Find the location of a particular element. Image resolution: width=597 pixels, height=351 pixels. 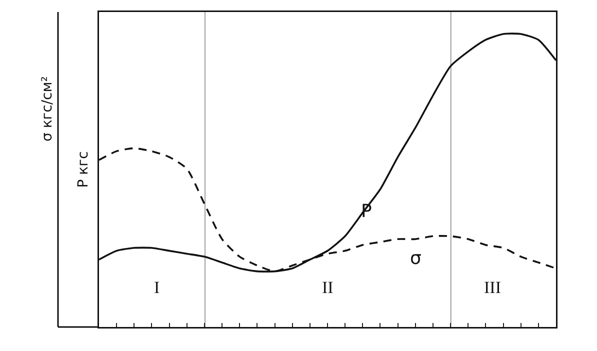

annotation: II is located at coordinates (328, 287).